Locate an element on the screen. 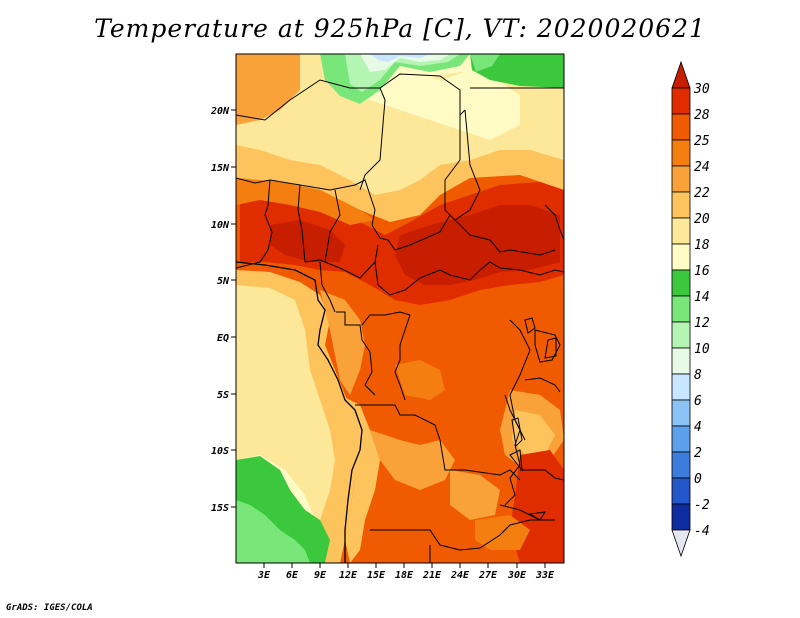  credit-label: GrADS: IGES/COLA is located at coordinates (49, 608).